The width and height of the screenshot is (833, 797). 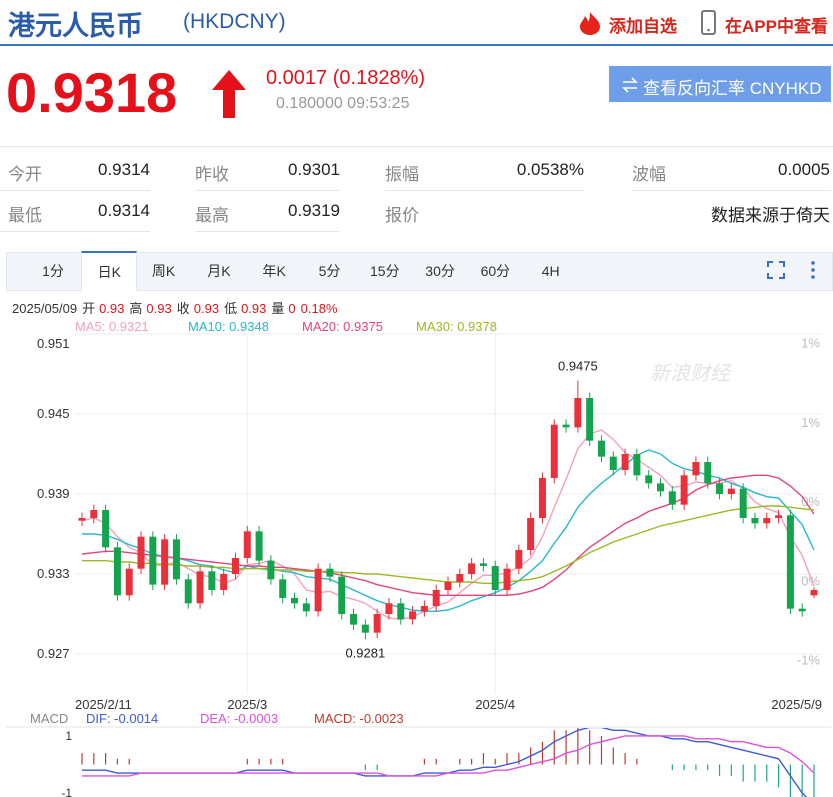 I want to click on swap-icon, so click(x=630, y=85).